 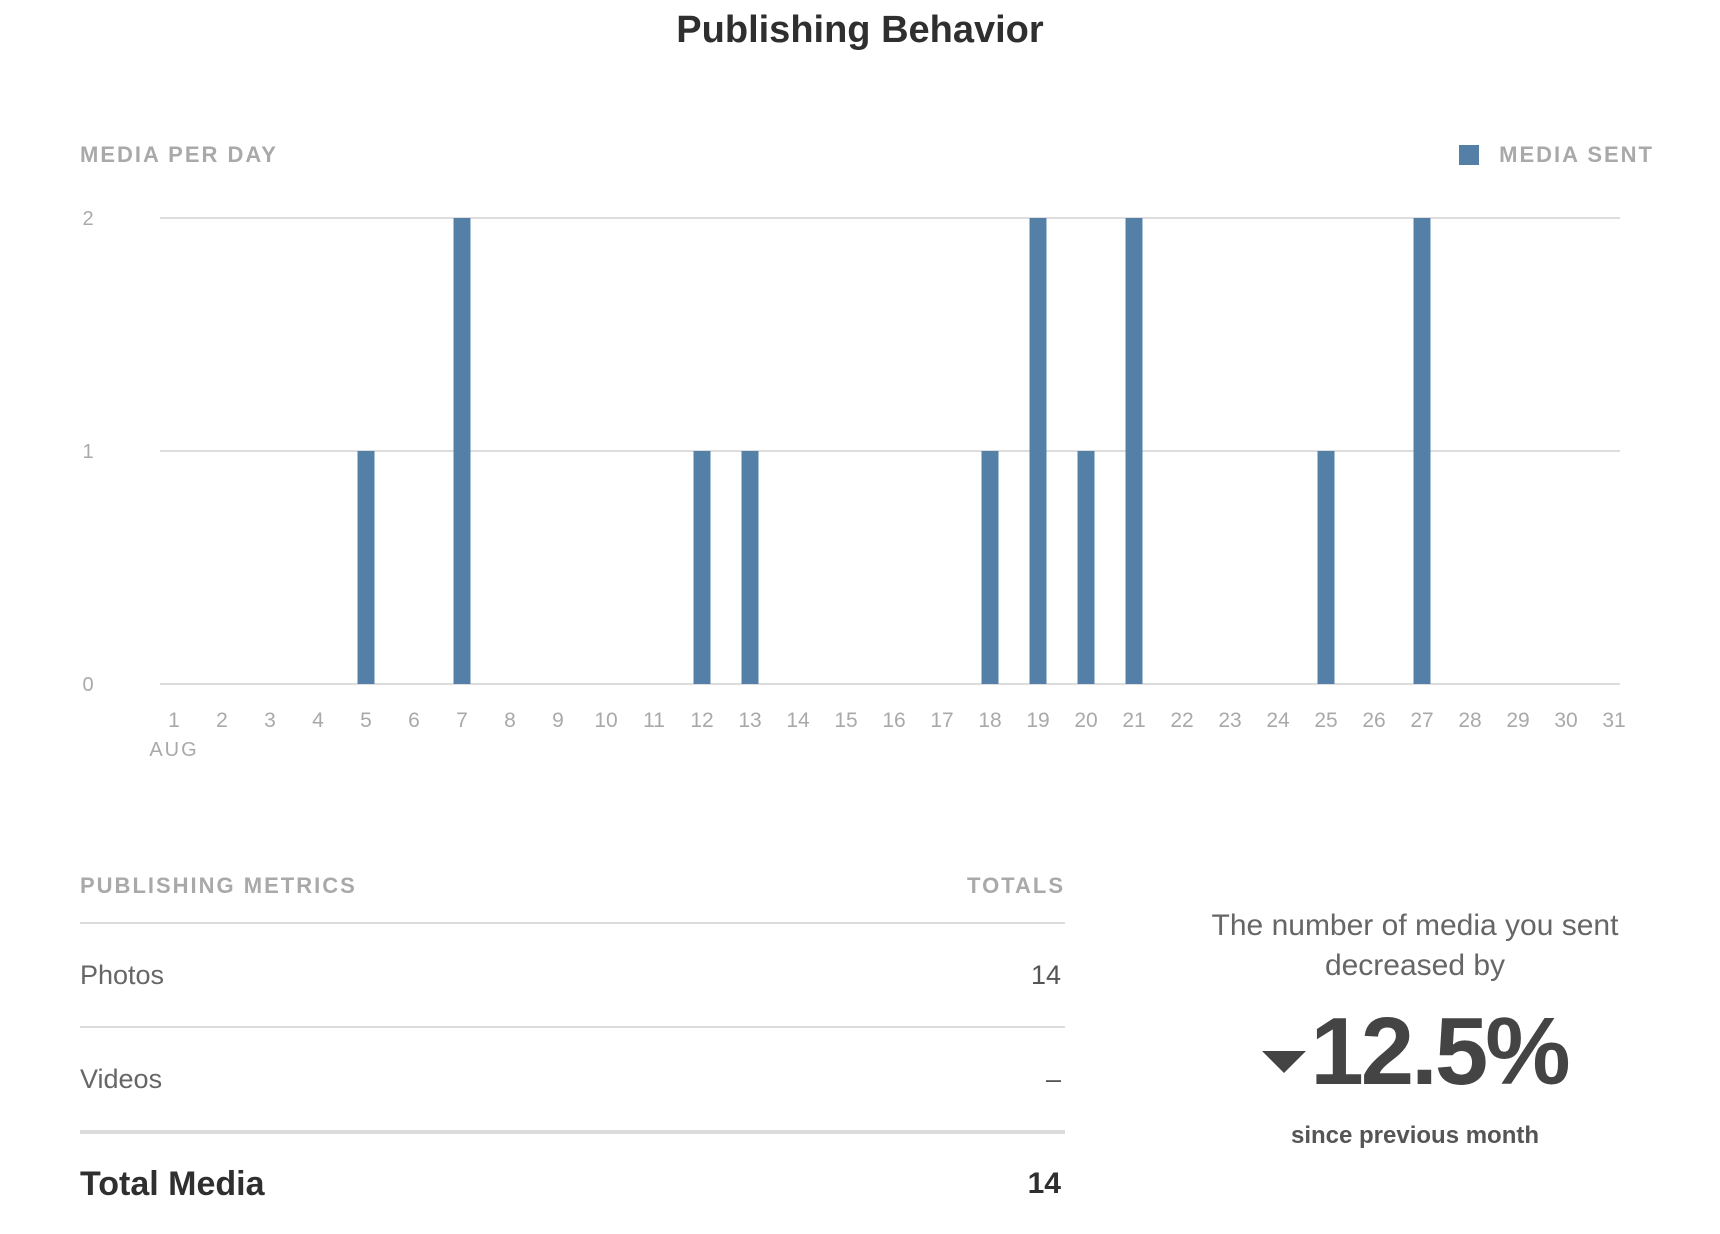 What do you see at coordinates (1440, 1051) in the screenshot?
I see `summary-percent: 12.5%` at bounding box center [1440, 1051].